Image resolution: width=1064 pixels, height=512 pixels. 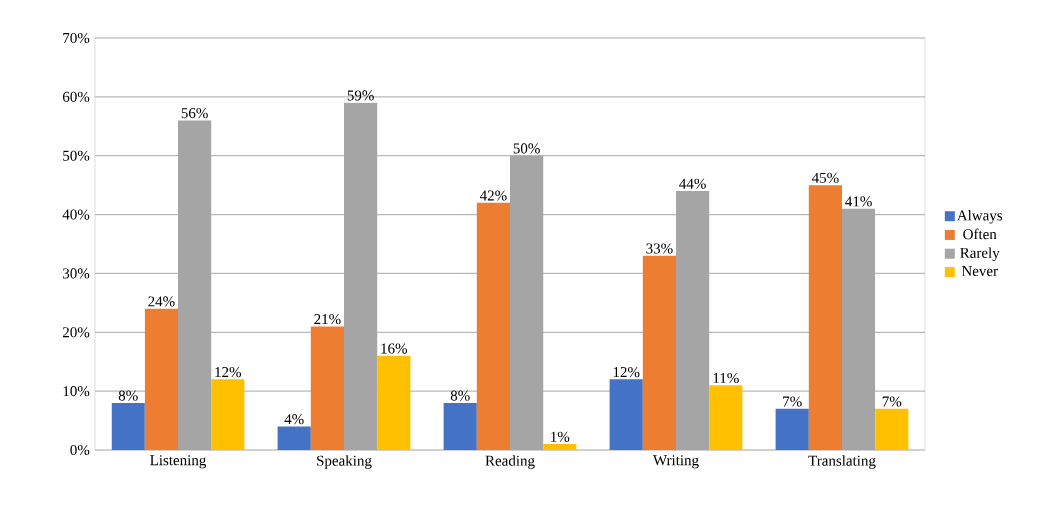 I want to click on legend-label: Always, so click(x=979, y=216).